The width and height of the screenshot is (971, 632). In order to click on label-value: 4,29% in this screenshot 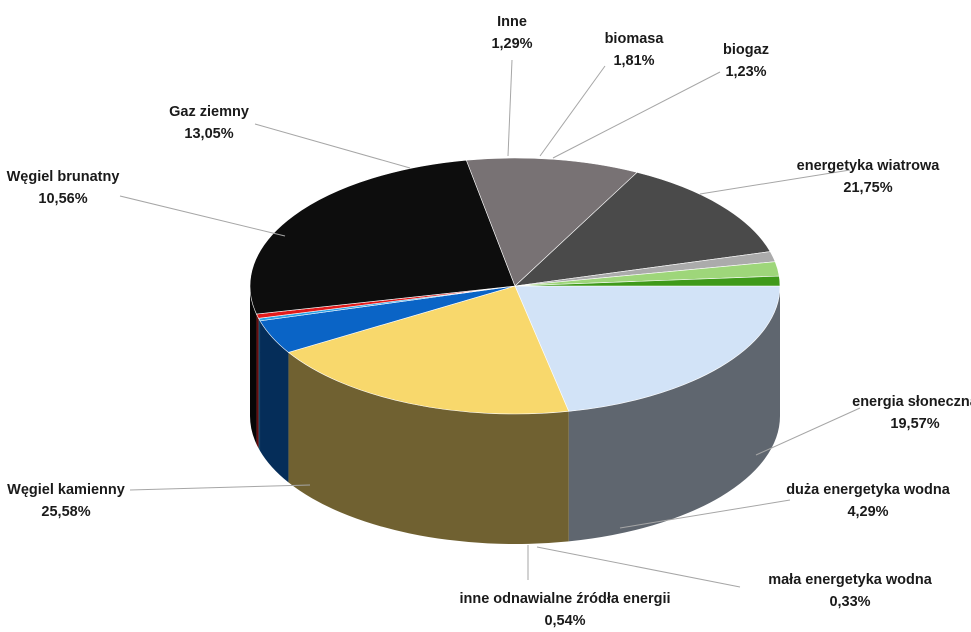, I will do `click(867, 512)`.